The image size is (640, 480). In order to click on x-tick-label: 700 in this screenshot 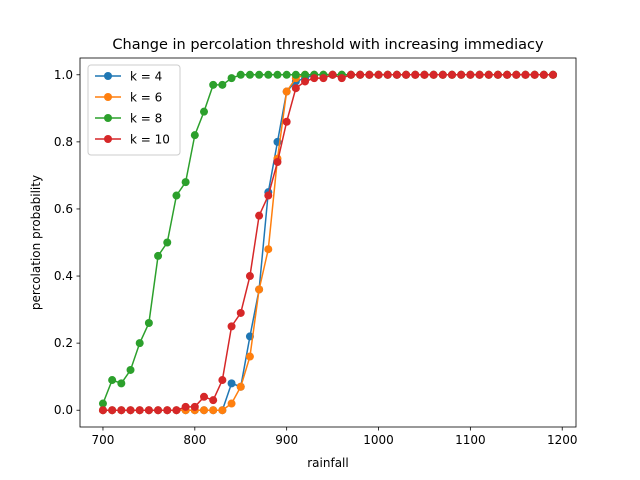, I will do `click(103, 440)`.